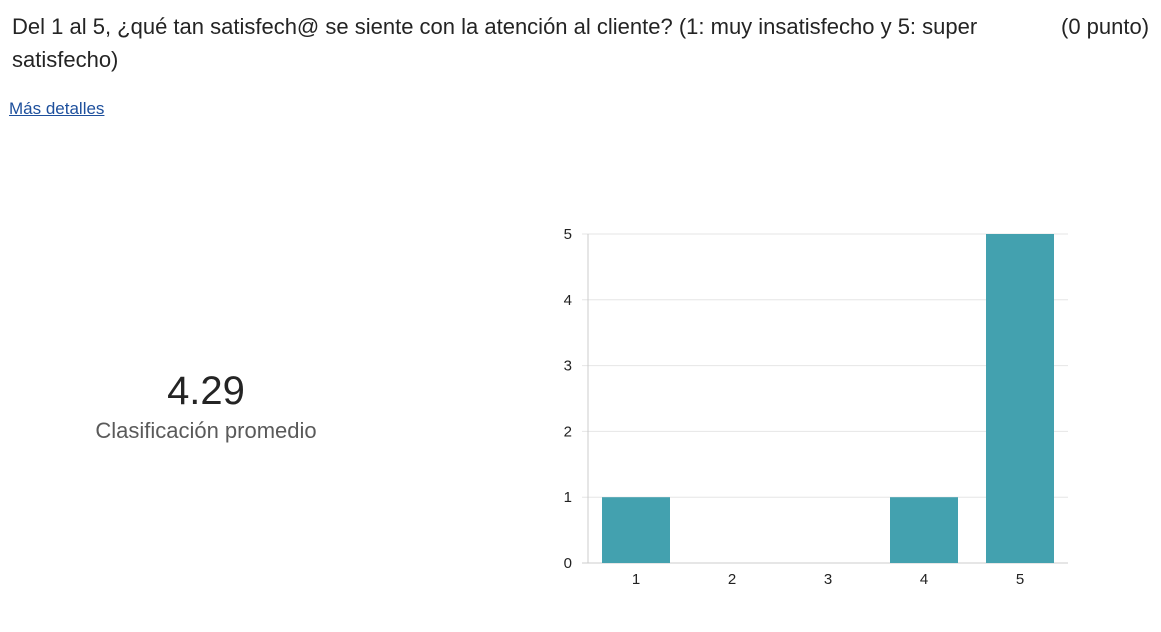 This screenshot has width=1161, height=632. Describe the element at coordinates (568, 431) in the screenshot. I see `y-tick-label: 2` at that location.